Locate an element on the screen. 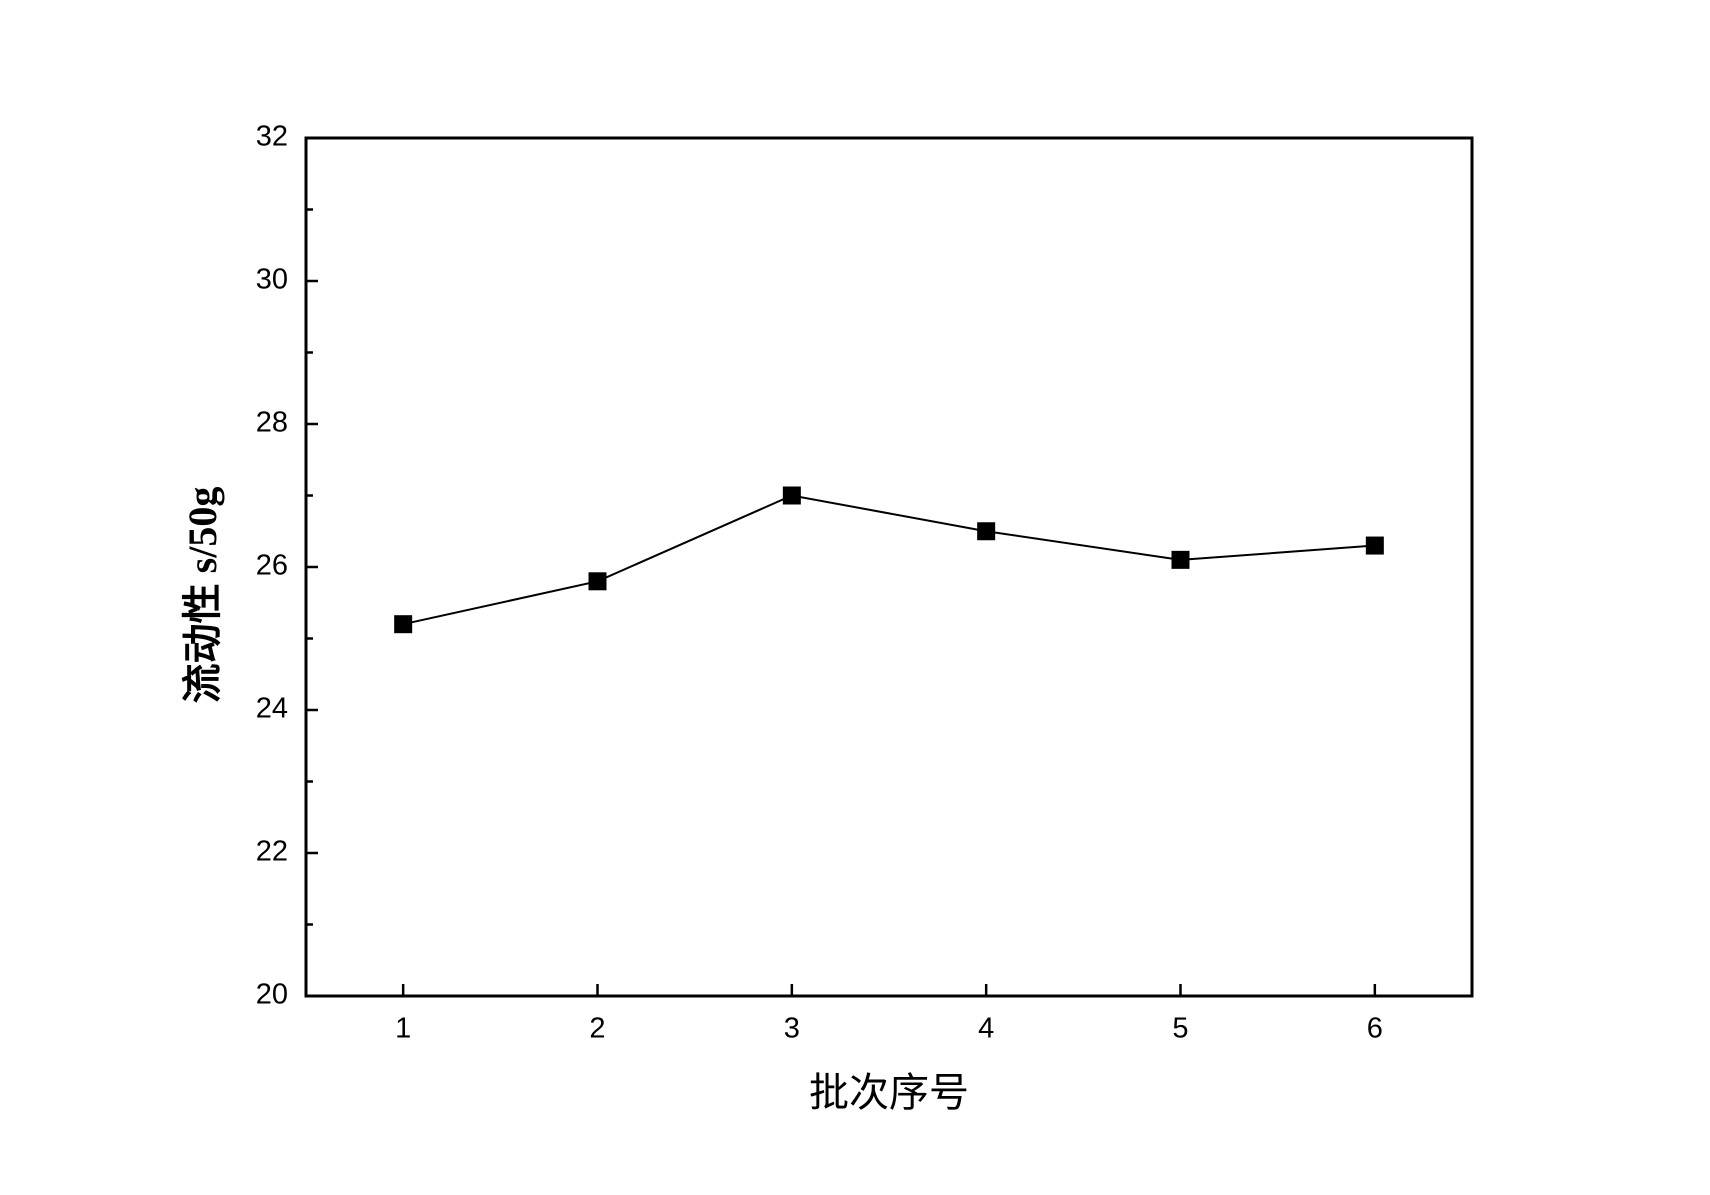 Image resolution: width=1710 pixels, height=1195 pixels. x-tick-label: 2 is located at coordinates (597, 1029).